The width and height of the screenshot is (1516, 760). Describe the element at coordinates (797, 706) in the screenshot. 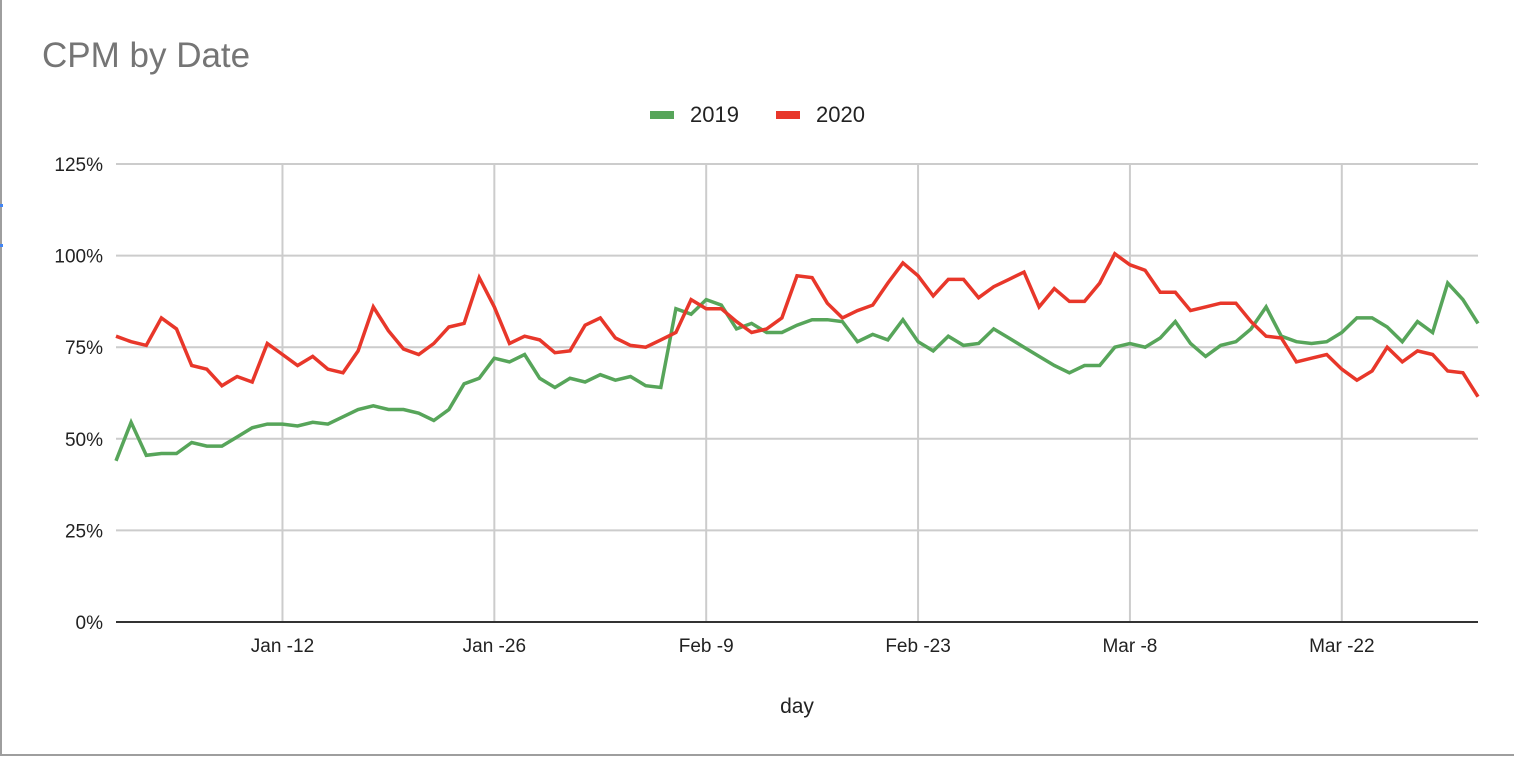

I see `x-axis-label: day` at that location.